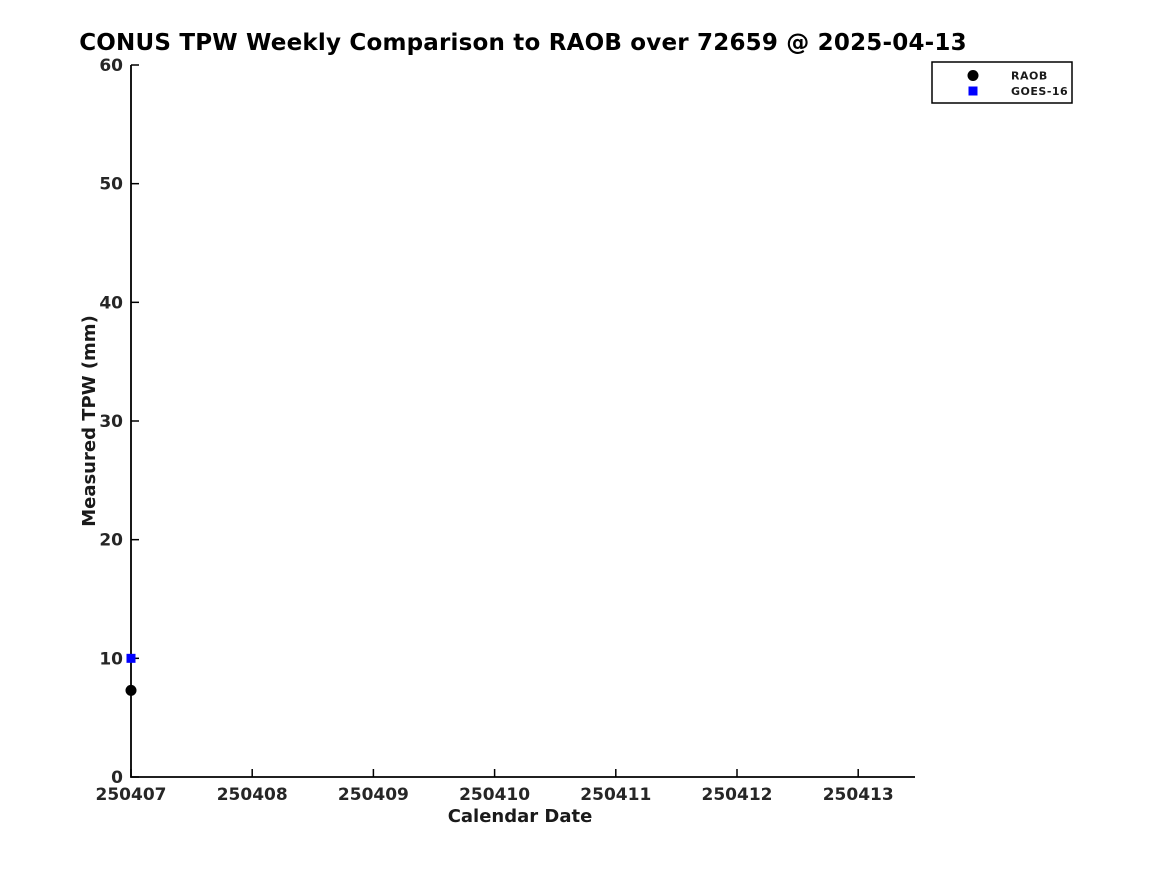 Image resolution: width=1167 pixels, height=875 pixels. I want to click on y-tick-label: 60, so click(111, 66).